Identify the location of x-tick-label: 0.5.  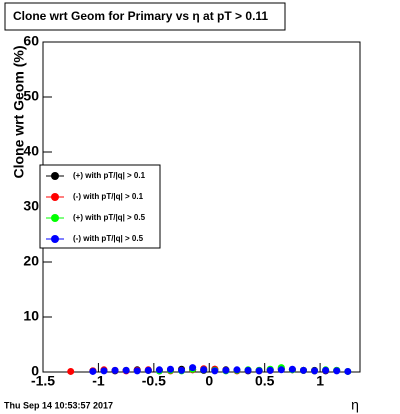
(265, 381).